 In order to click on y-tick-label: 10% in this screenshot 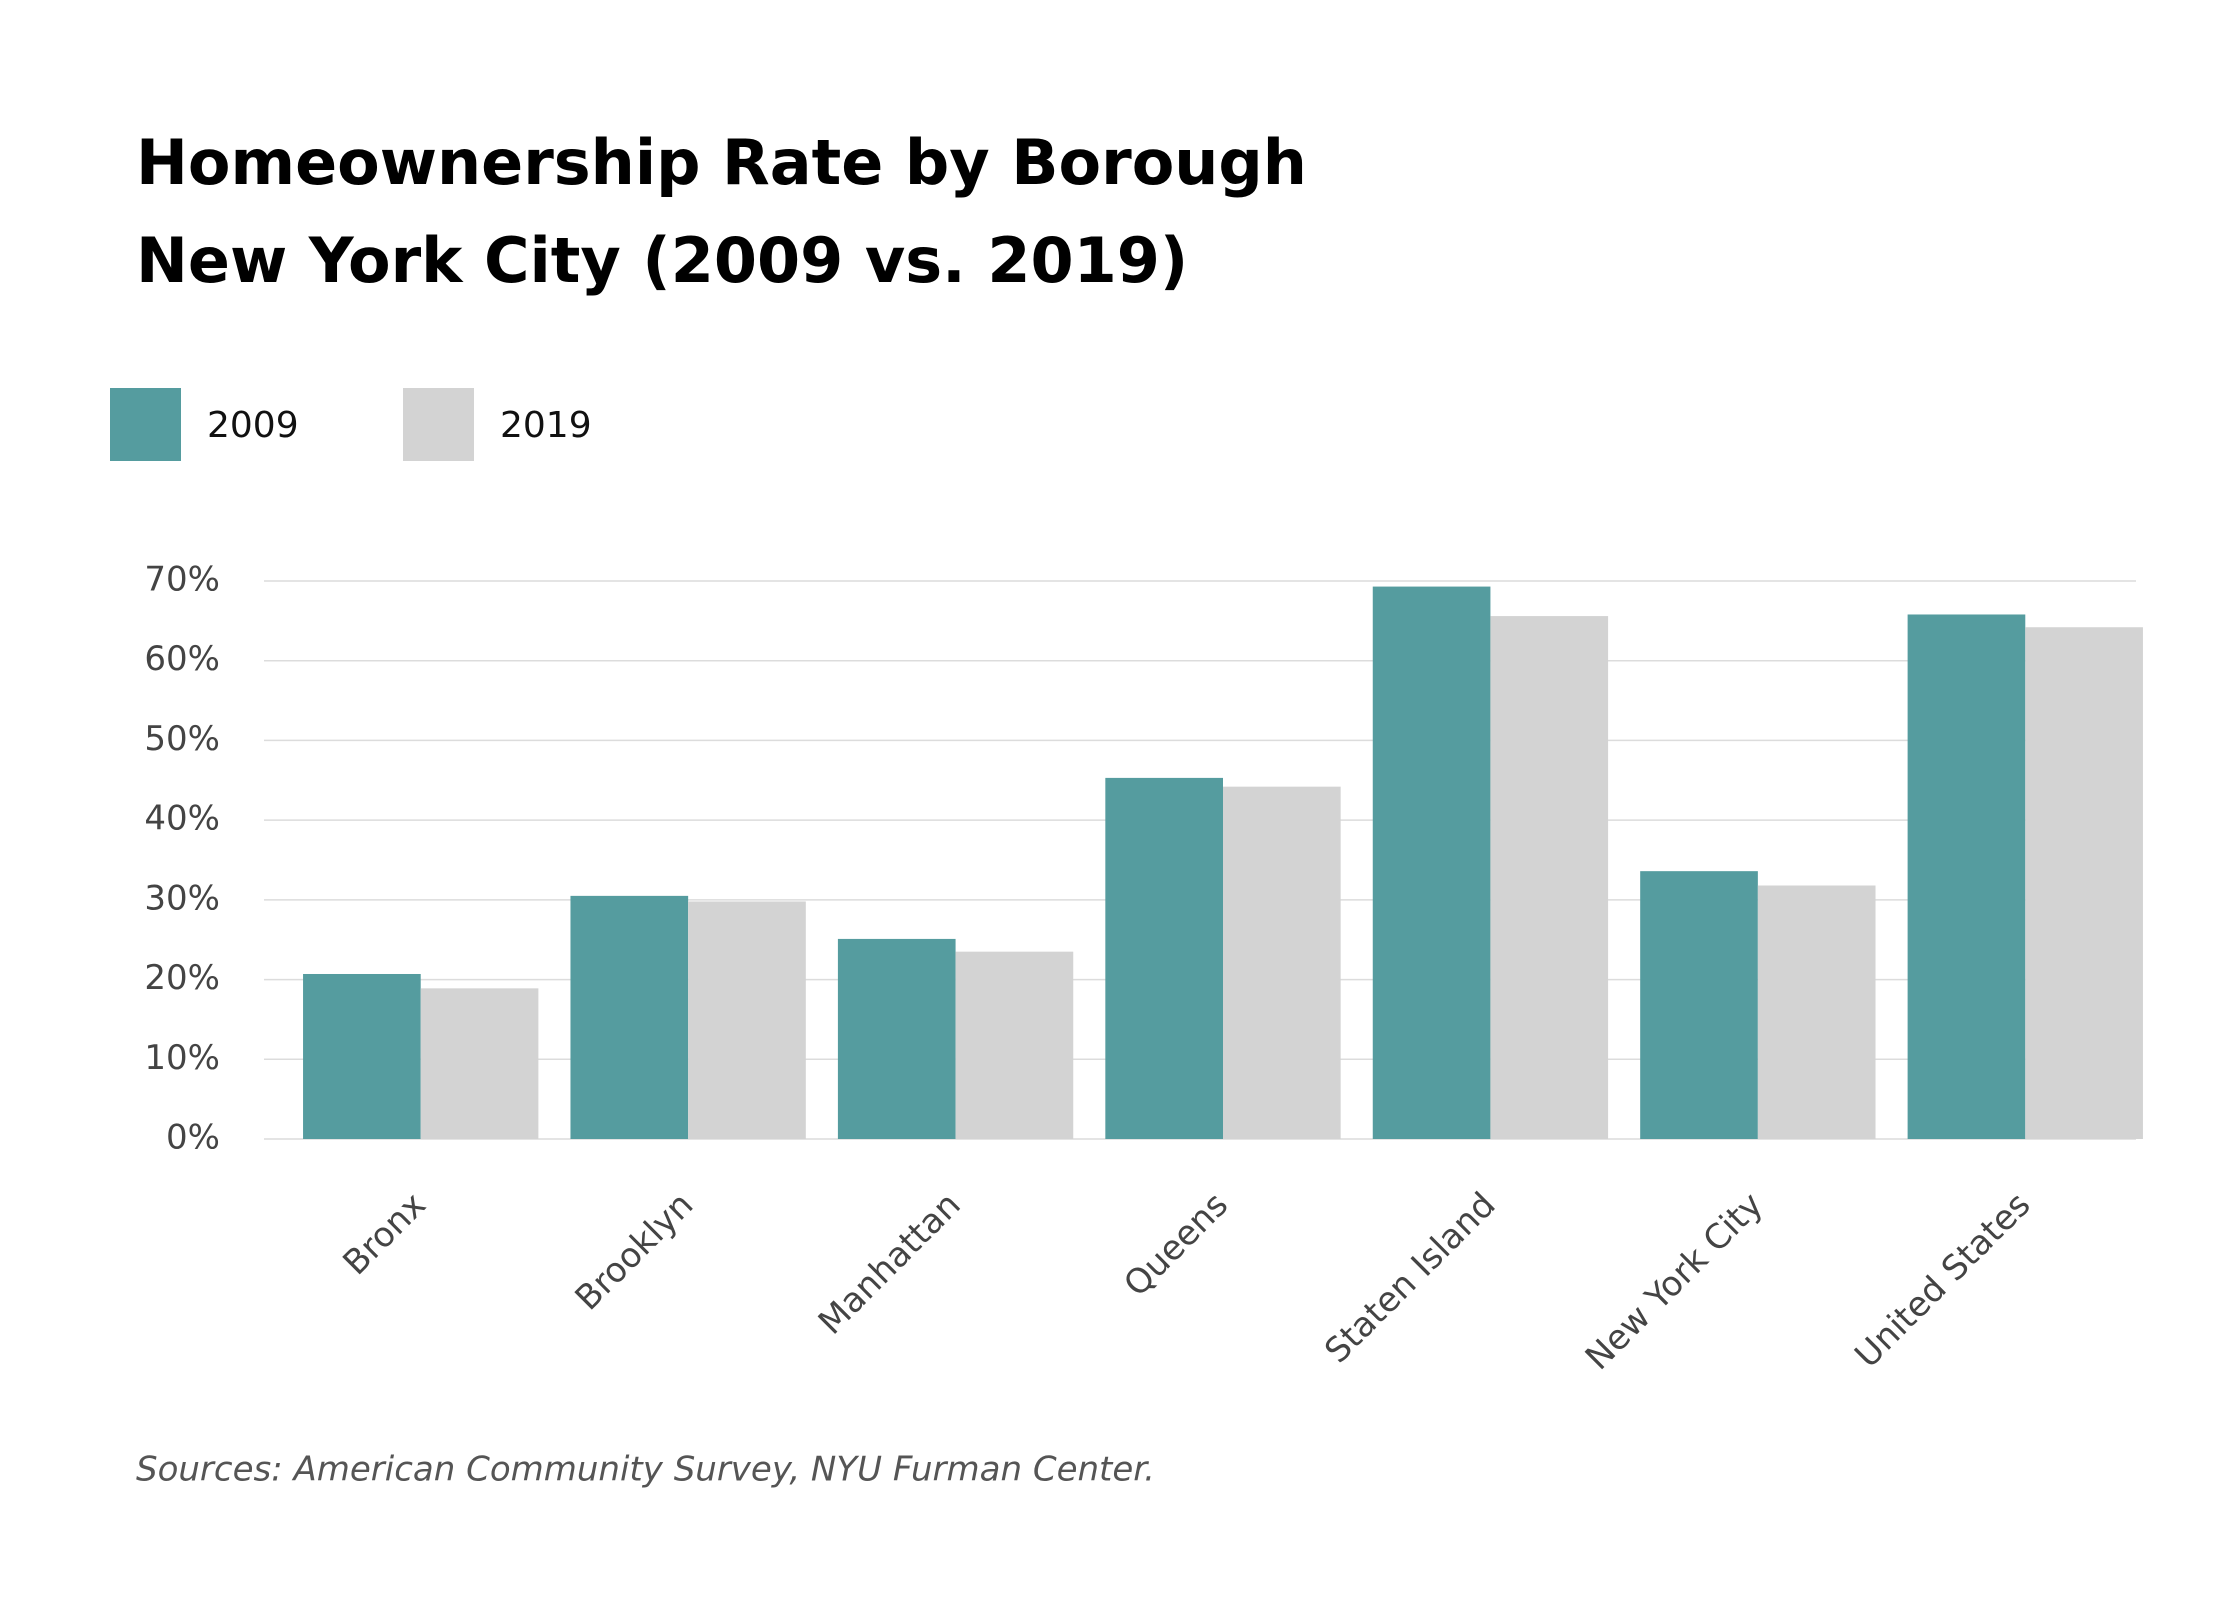, I will do `click(182, 1058)`.